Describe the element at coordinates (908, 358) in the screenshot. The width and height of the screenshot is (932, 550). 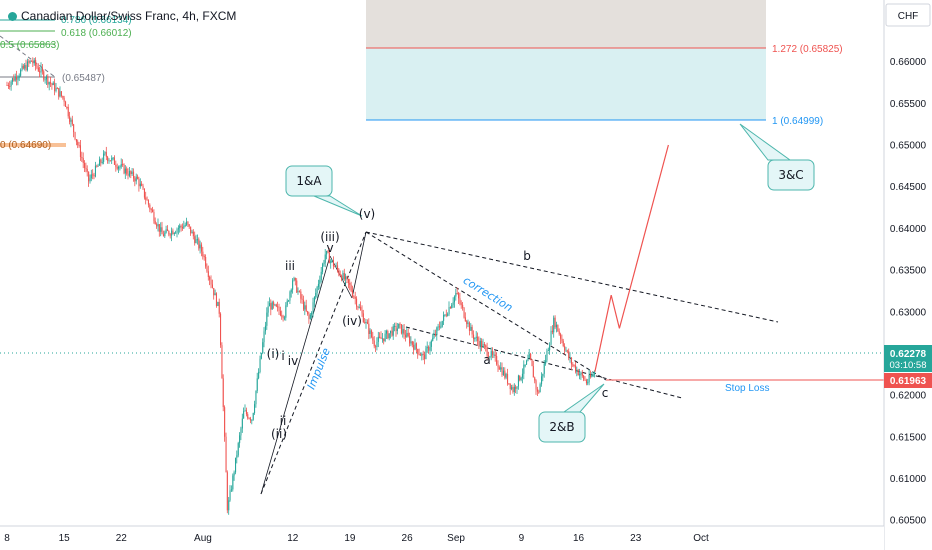
I see `last-price-tag` at that location.